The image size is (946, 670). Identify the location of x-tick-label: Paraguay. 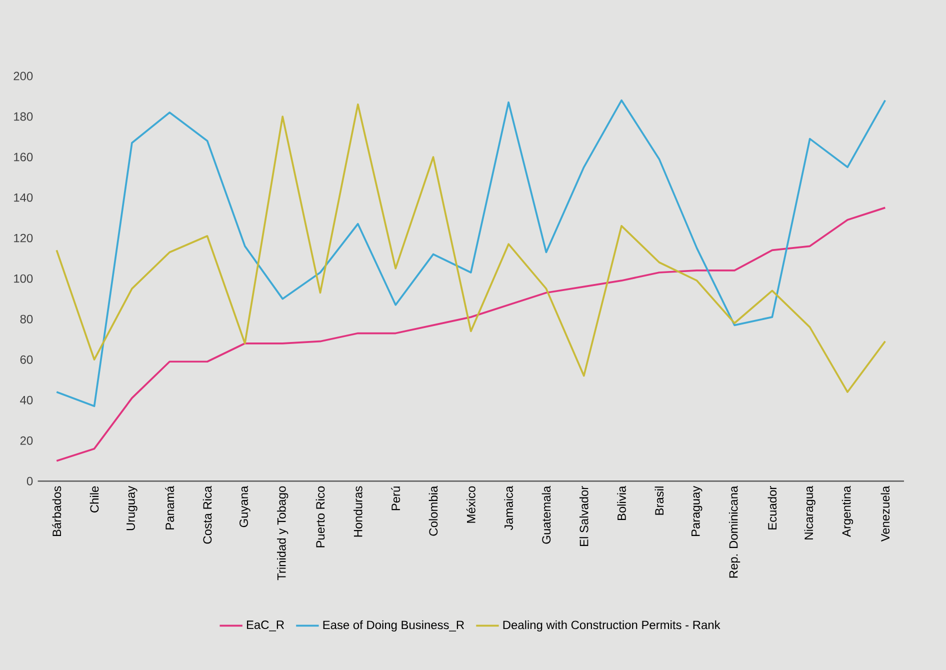
(697, 511).